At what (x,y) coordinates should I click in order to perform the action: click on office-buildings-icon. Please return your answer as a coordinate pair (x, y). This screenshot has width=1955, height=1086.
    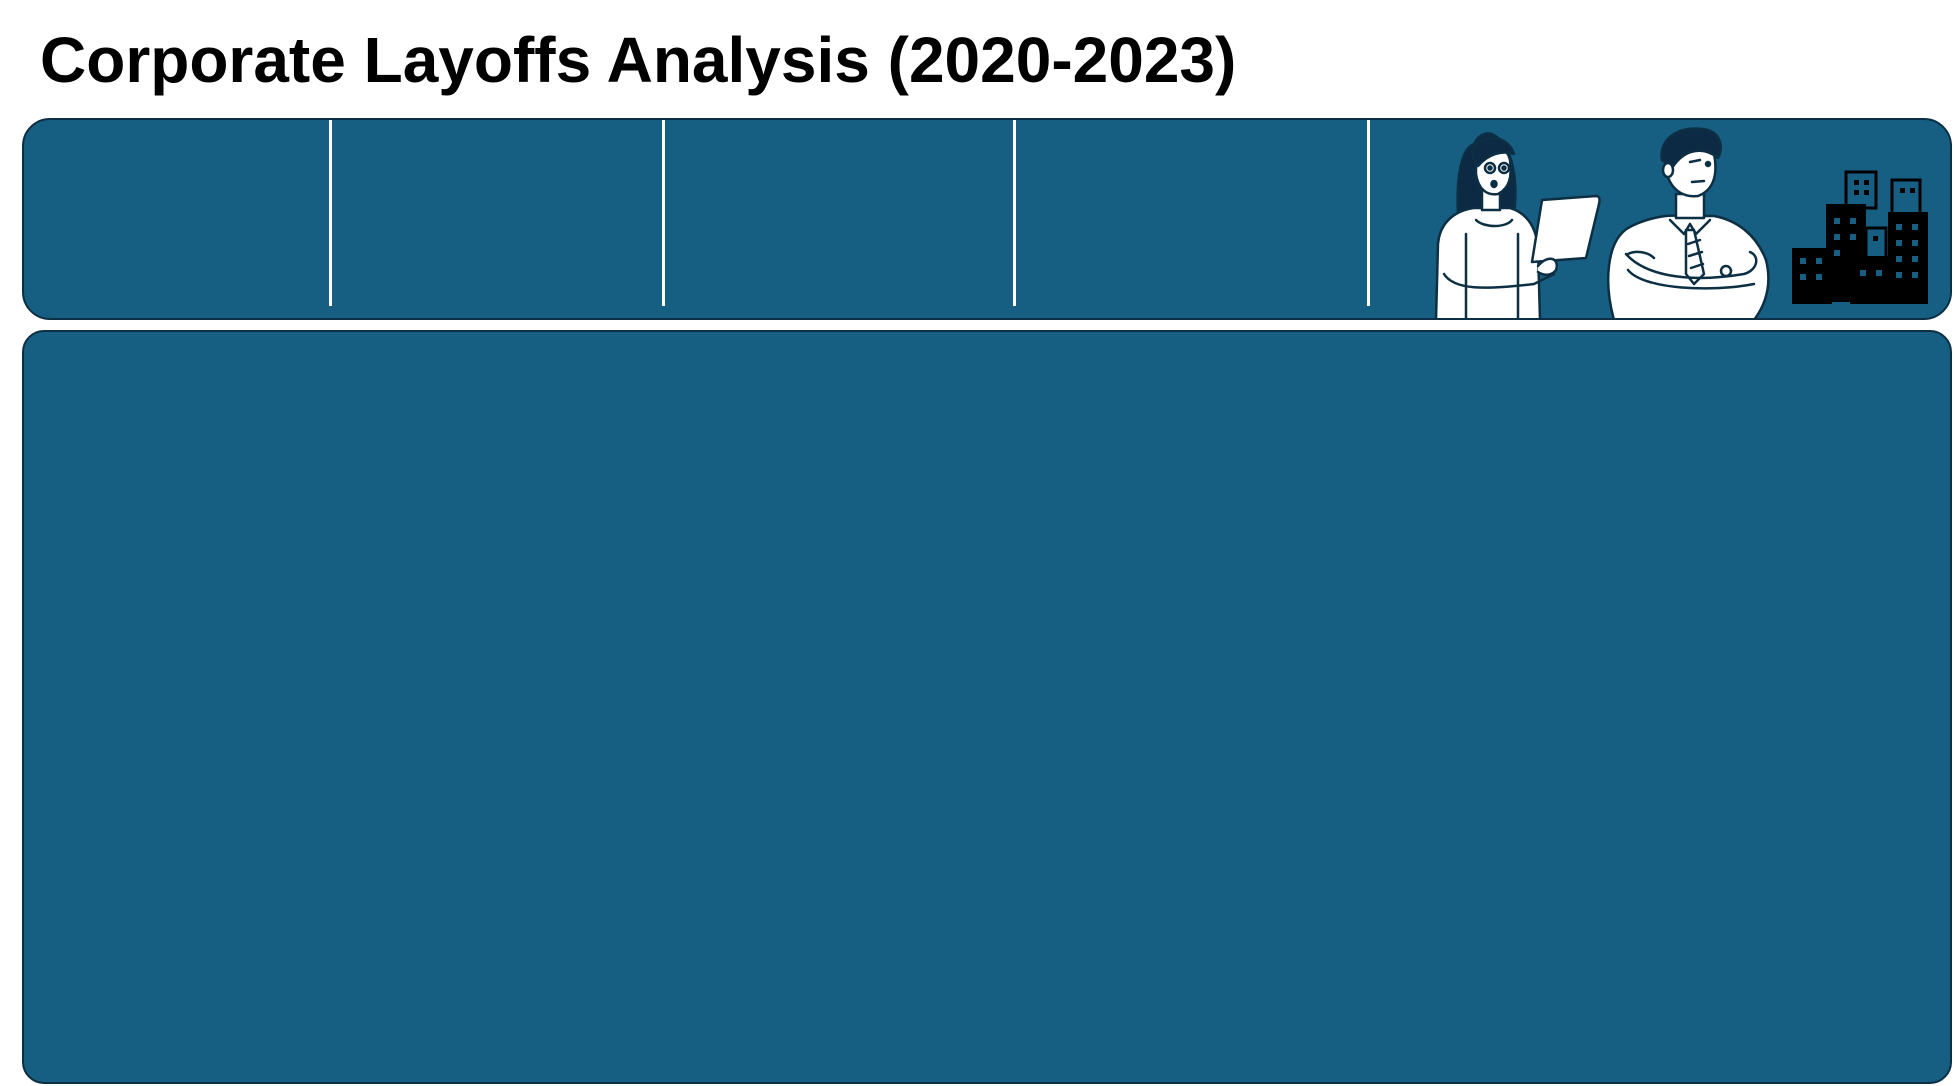
    Looking at the image, I should click on (1860, 237).